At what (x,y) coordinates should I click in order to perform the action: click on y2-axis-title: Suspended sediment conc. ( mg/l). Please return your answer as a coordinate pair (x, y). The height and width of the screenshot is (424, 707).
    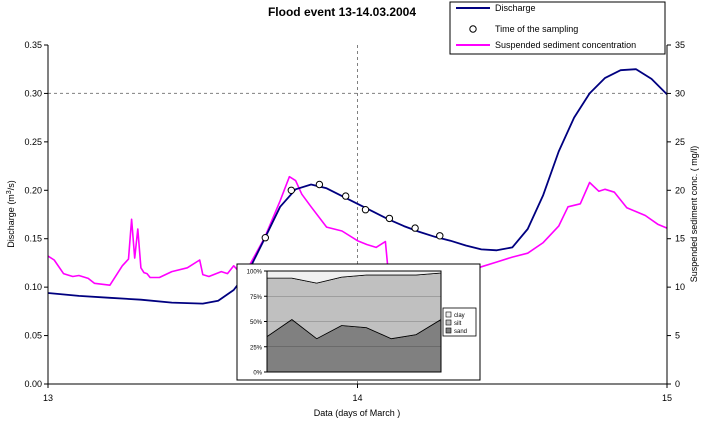
    Looking at the image, I should click on (694, 214).